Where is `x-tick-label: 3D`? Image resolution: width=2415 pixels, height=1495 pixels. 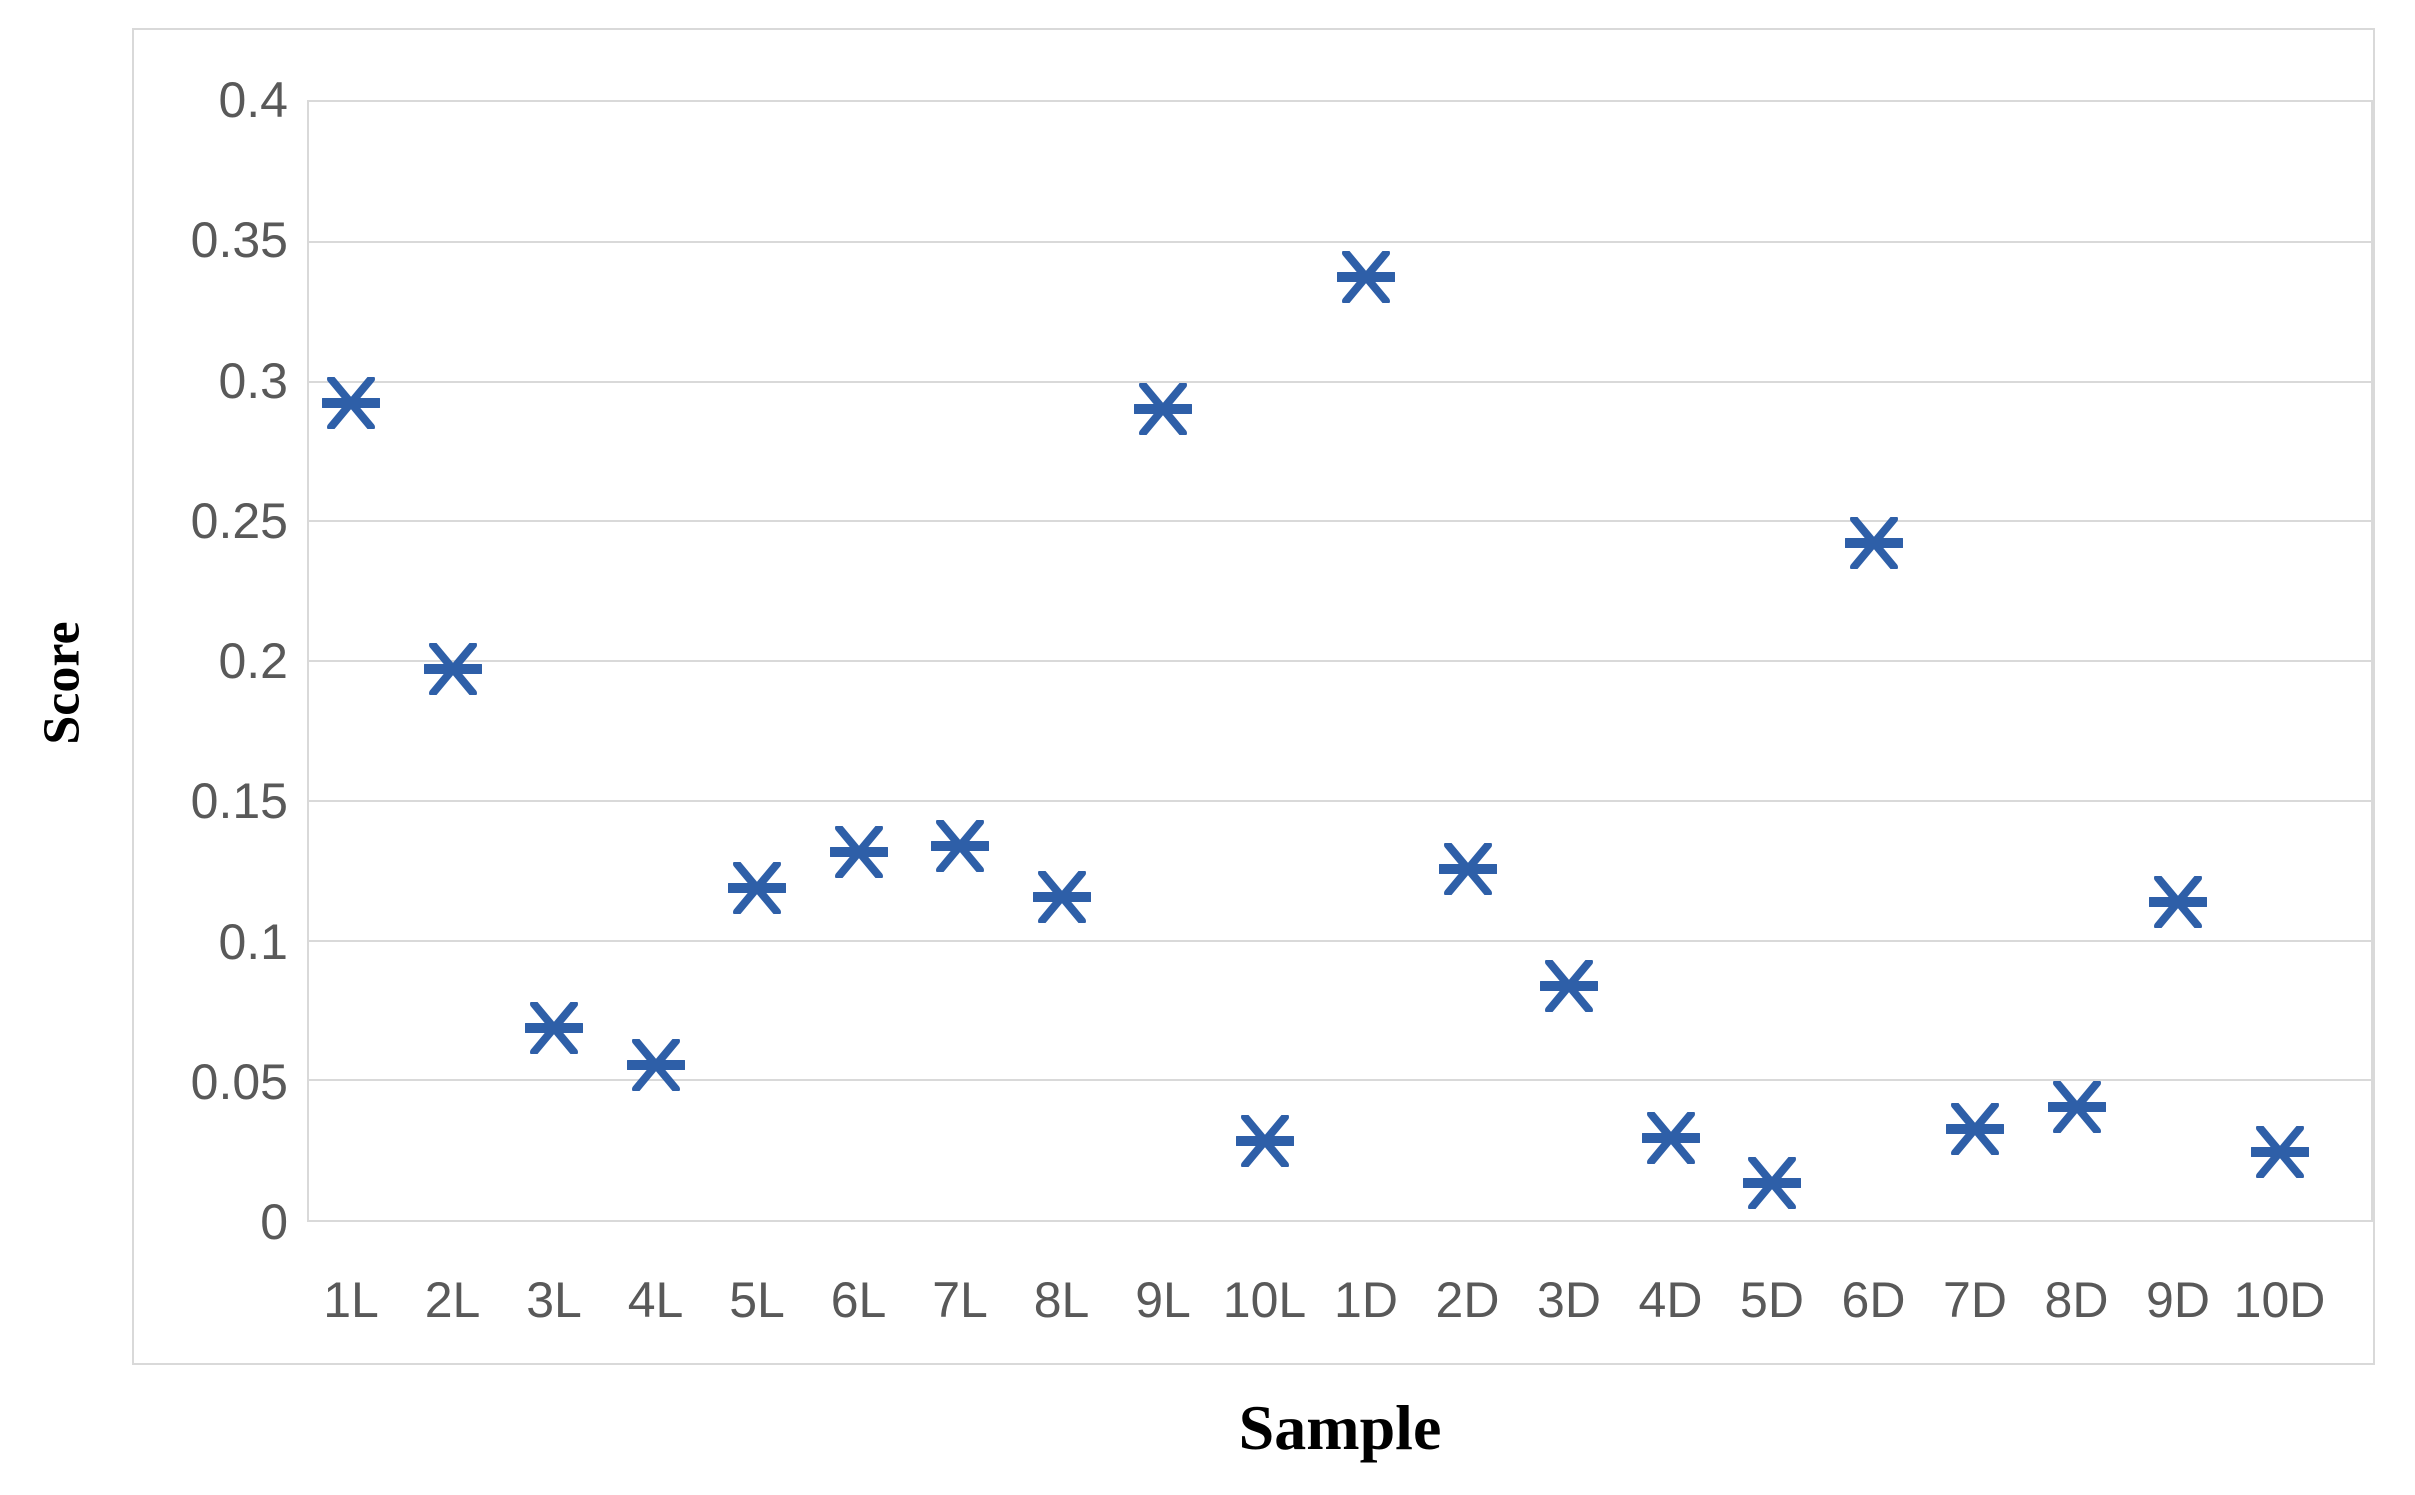
x-tick-label: 3D is located at coordinates (1569, 1300).